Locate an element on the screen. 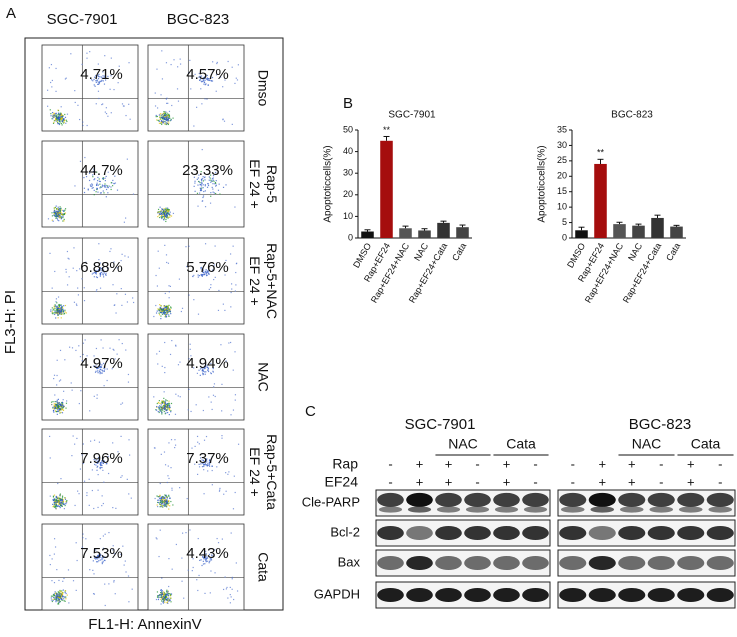 This screenshot has width=737, height=637. condition-label: EF 24 + is located at coordinates (255, 280).